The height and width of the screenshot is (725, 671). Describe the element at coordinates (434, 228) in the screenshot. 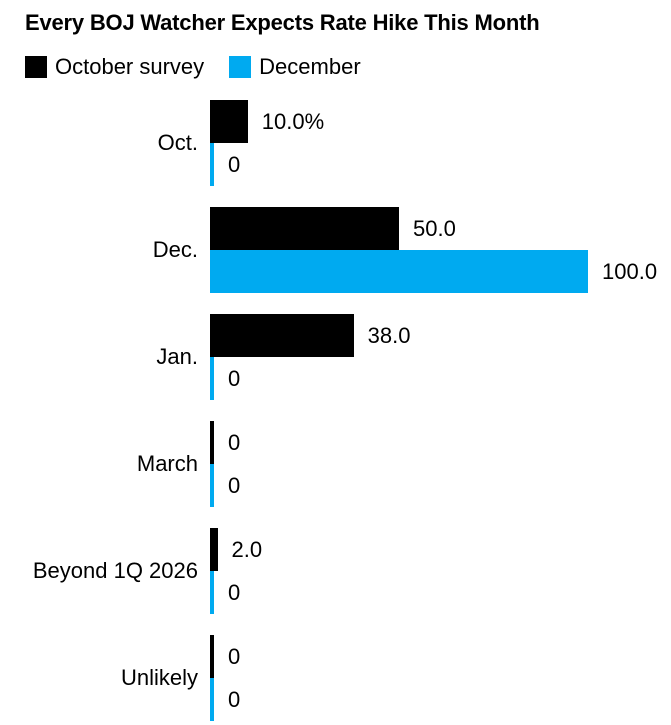

I see `value-label-october-survey: 50.0` at that location.